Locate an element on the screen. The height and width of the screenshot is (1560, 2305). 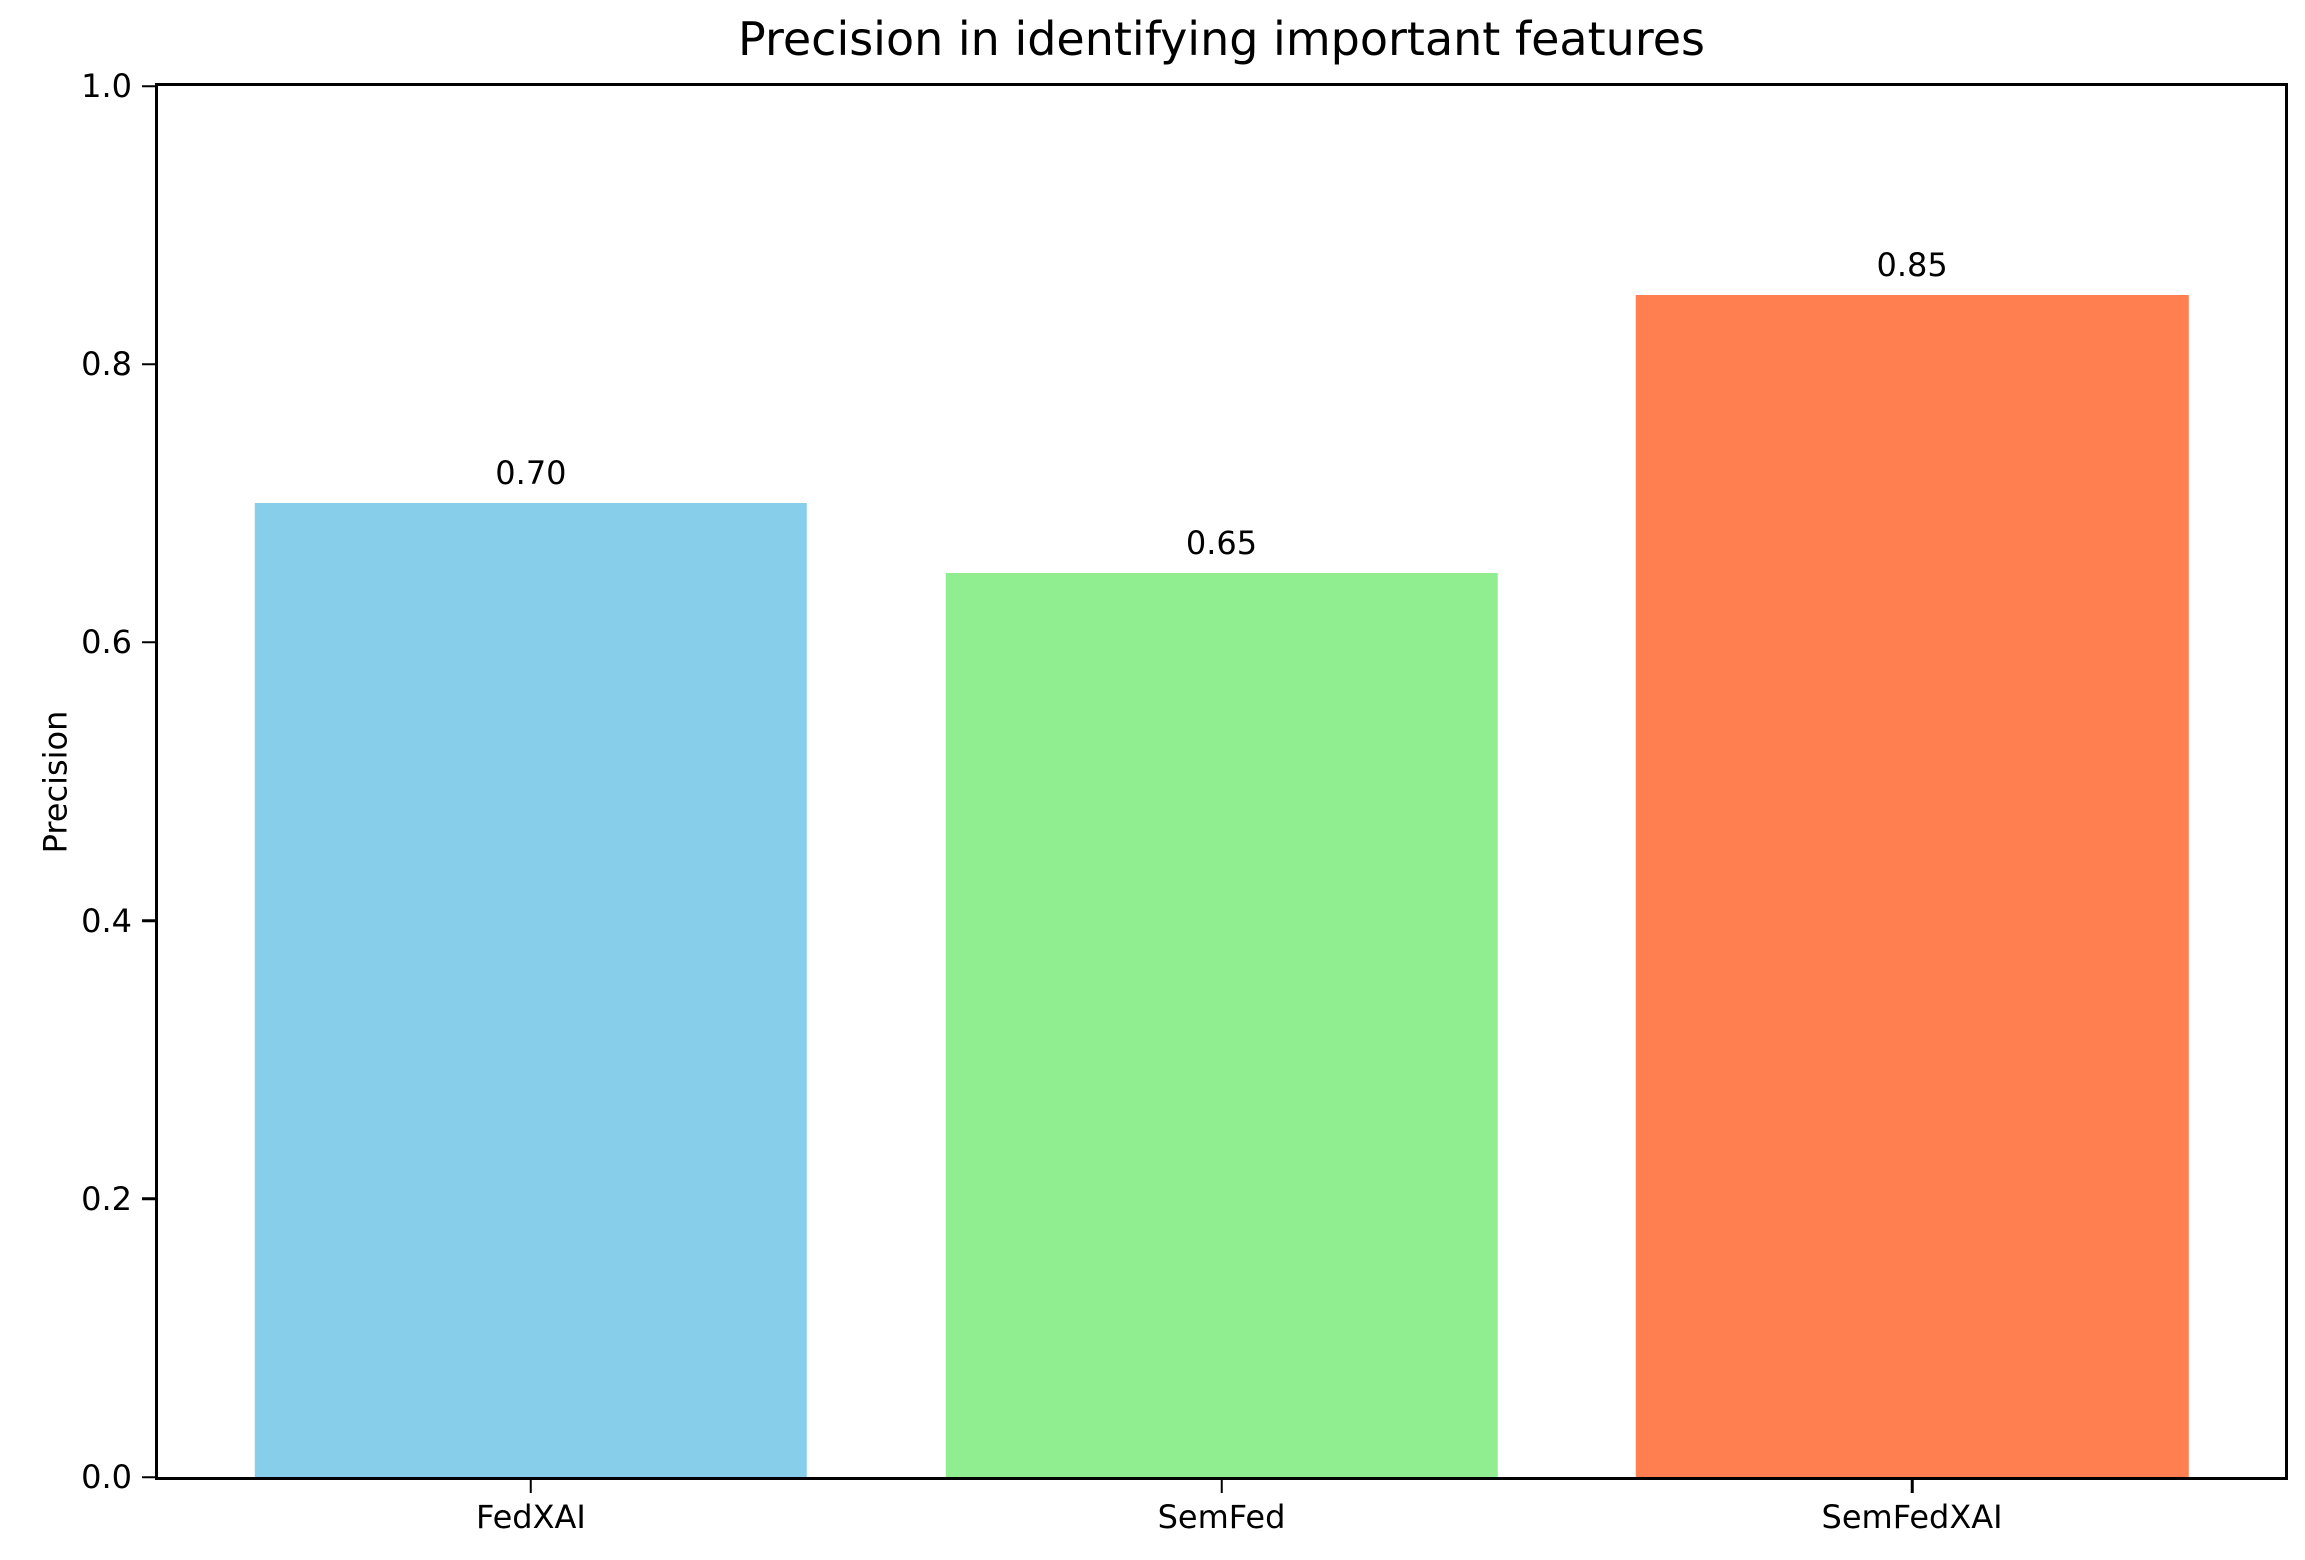
y-axis-label-text: Precision is located at coordinates (55, 781).